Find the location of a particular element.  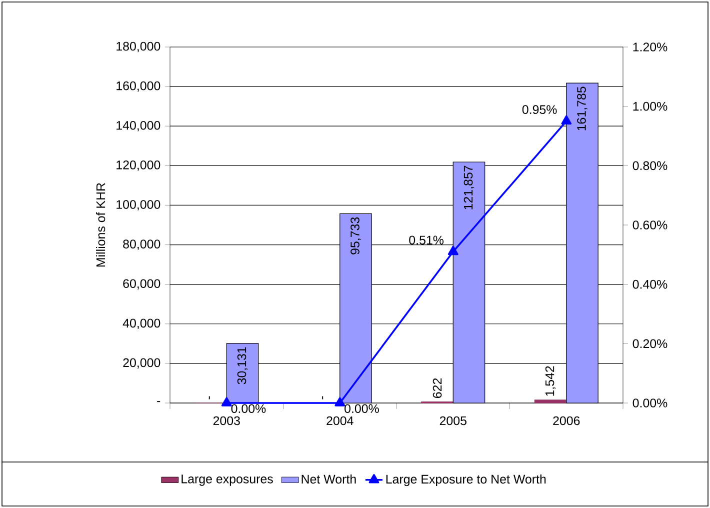

x-tick-label: 2004 is located at coordinates (340, 421).